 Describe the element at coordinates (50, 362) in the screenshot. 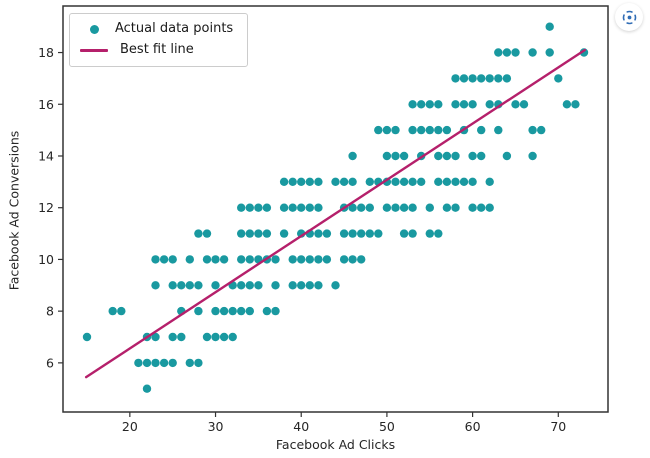

I see `y-tick-label: 6` at that location.